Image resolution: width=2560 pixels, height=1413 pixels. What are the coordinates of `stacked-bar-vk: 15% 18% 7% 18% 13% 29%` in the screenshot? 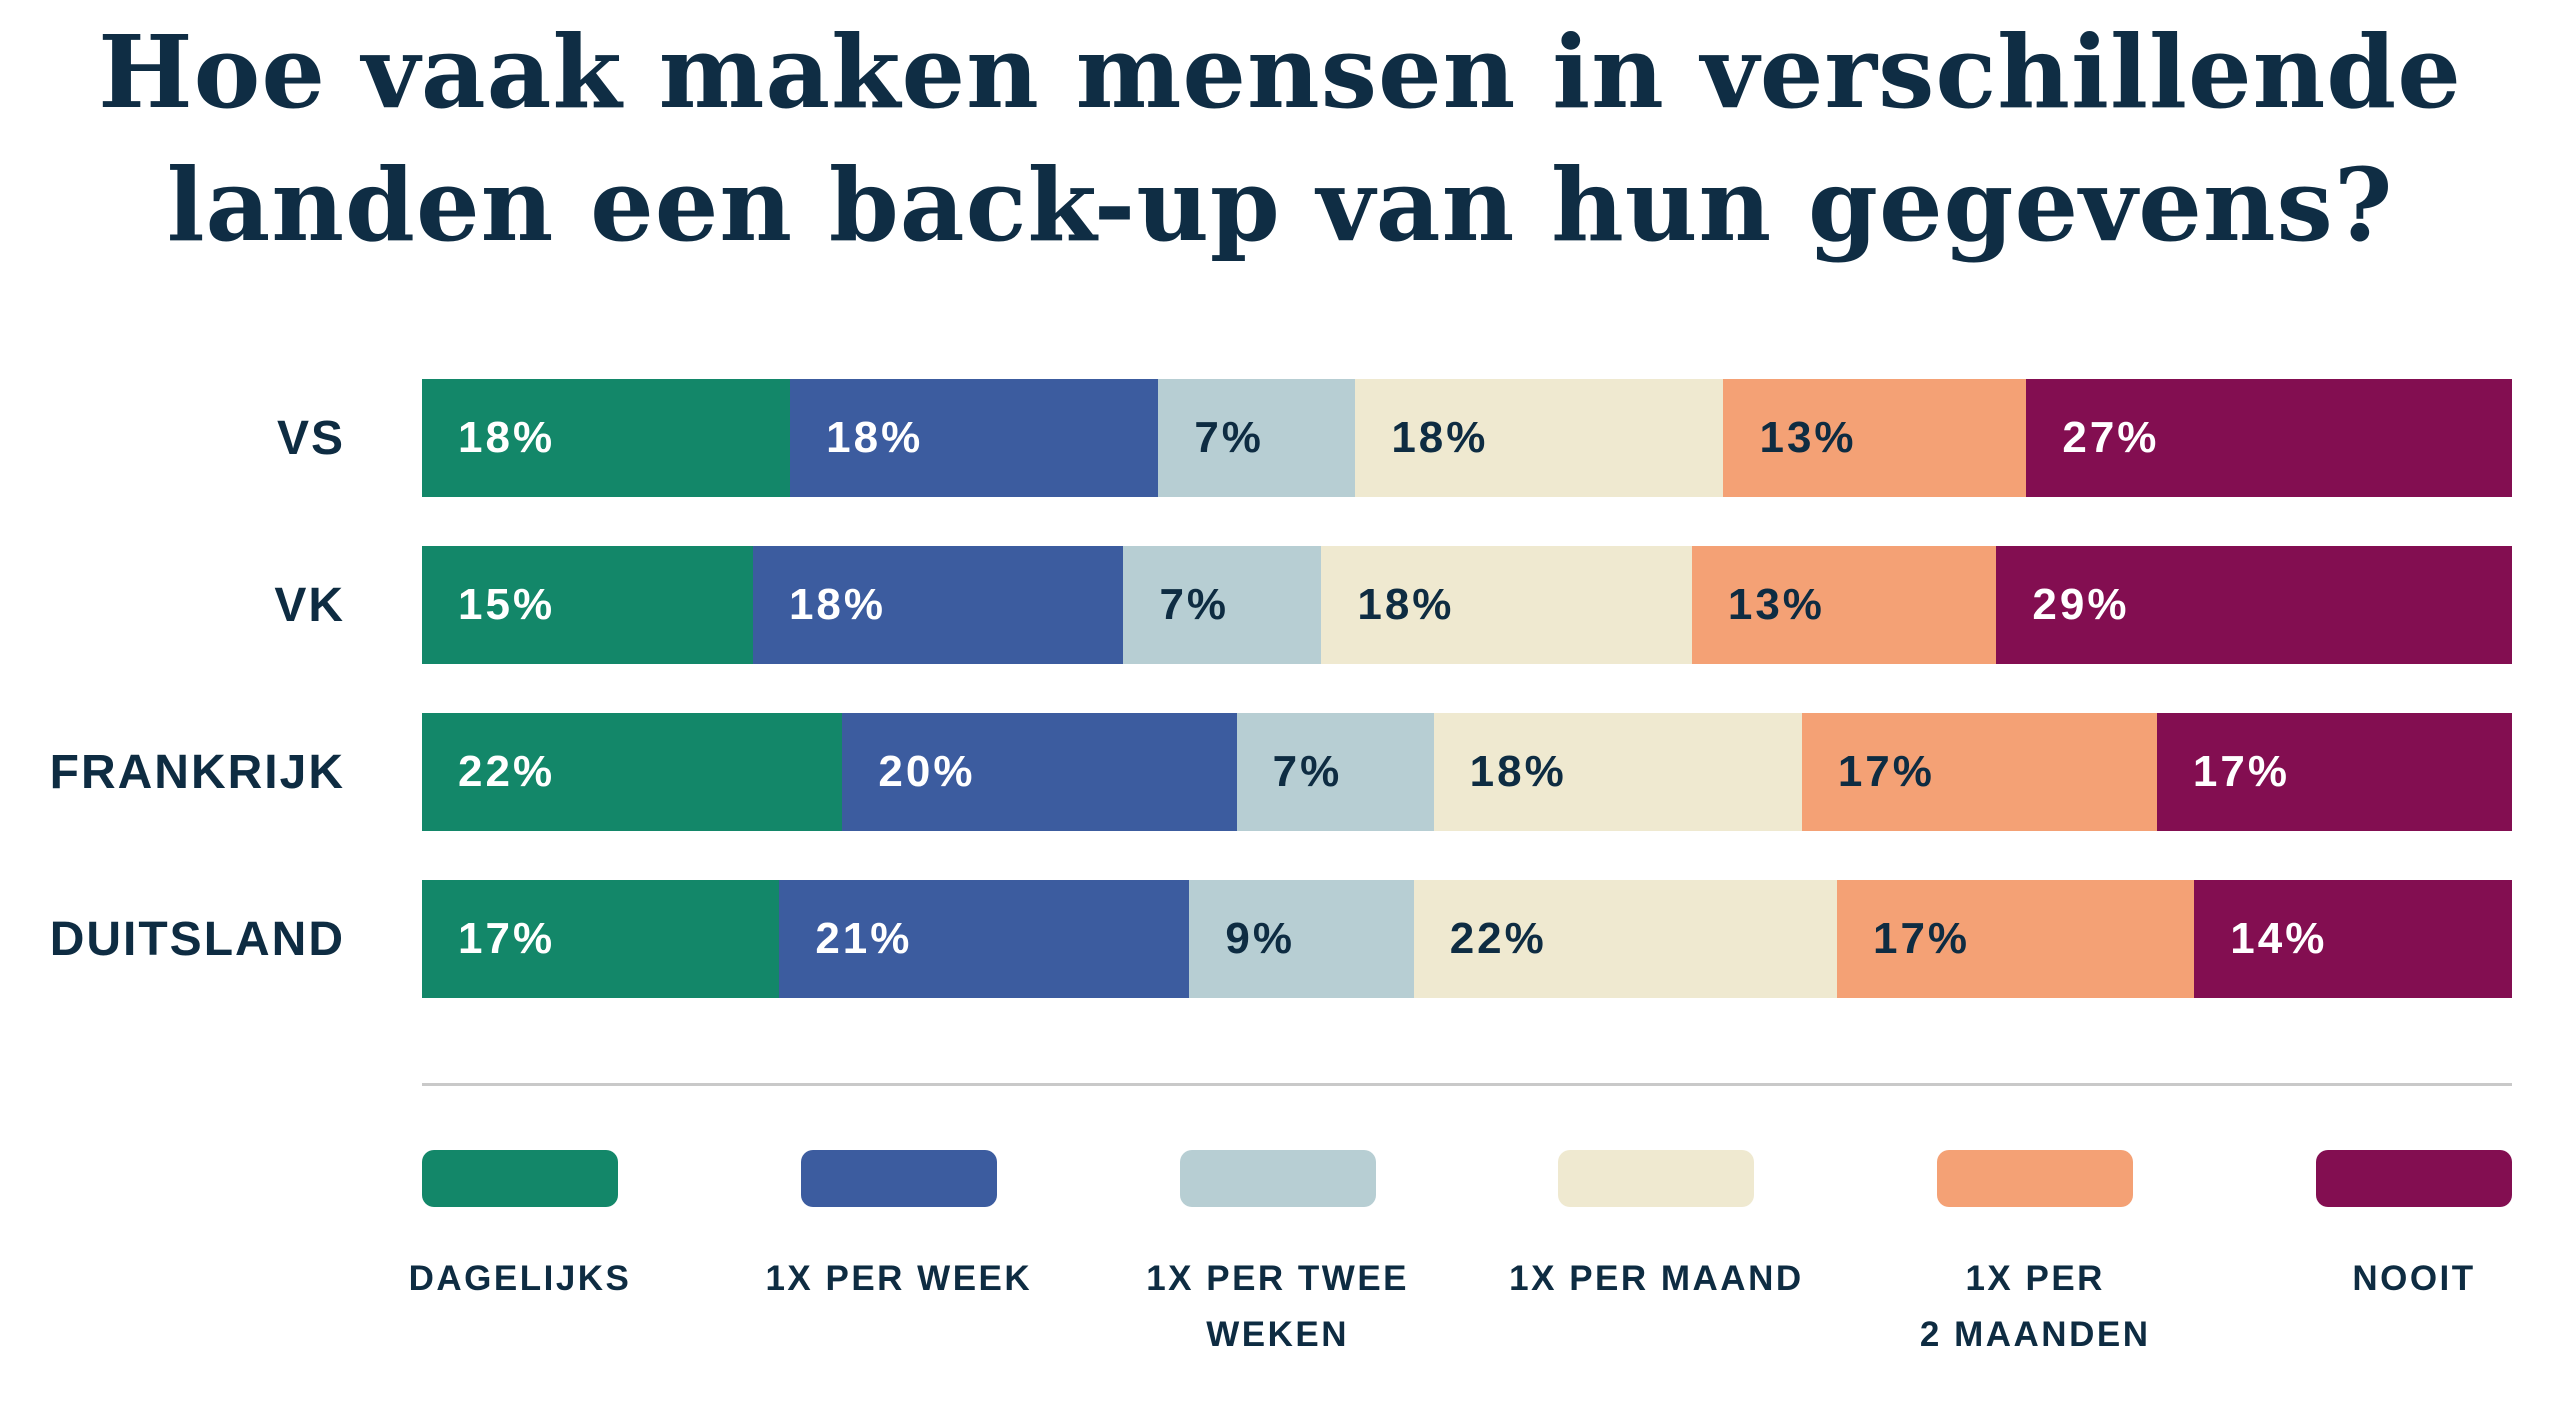 It's located at (1467, 605).